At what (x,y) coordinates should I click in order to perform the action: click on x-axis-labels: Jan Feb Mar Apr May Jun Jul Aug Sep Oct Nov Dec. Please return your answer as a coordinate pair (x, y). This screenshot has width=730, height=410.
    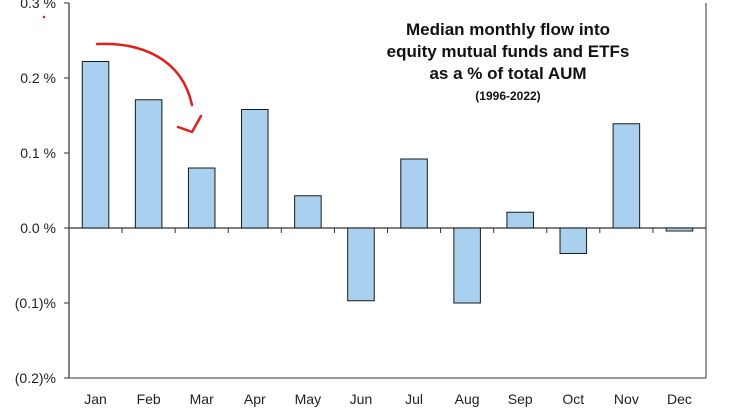
    Looking at the image, I should click on (388, 399).